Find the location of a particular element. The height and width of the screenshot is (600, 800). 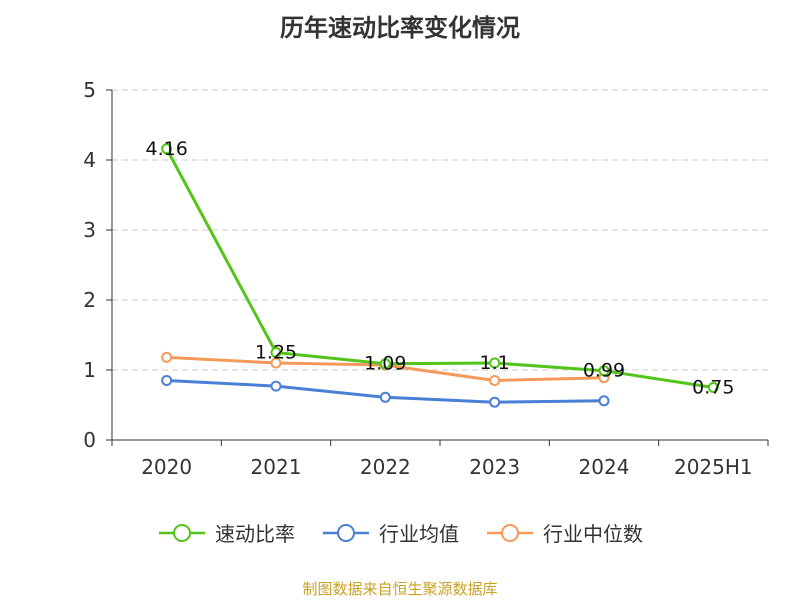

legend-item-1: 行业均值 is located at coordinates (390, 532).